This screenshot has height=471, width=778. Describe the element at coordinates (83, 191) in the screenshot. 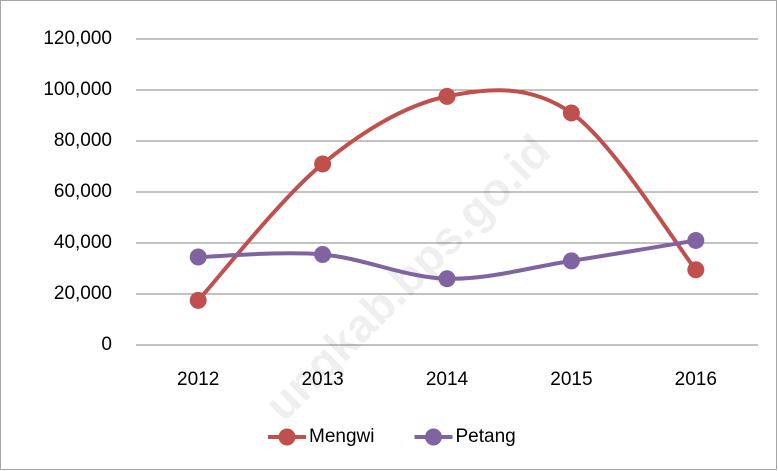

I see `y-tick-label: 60,000` at that location.